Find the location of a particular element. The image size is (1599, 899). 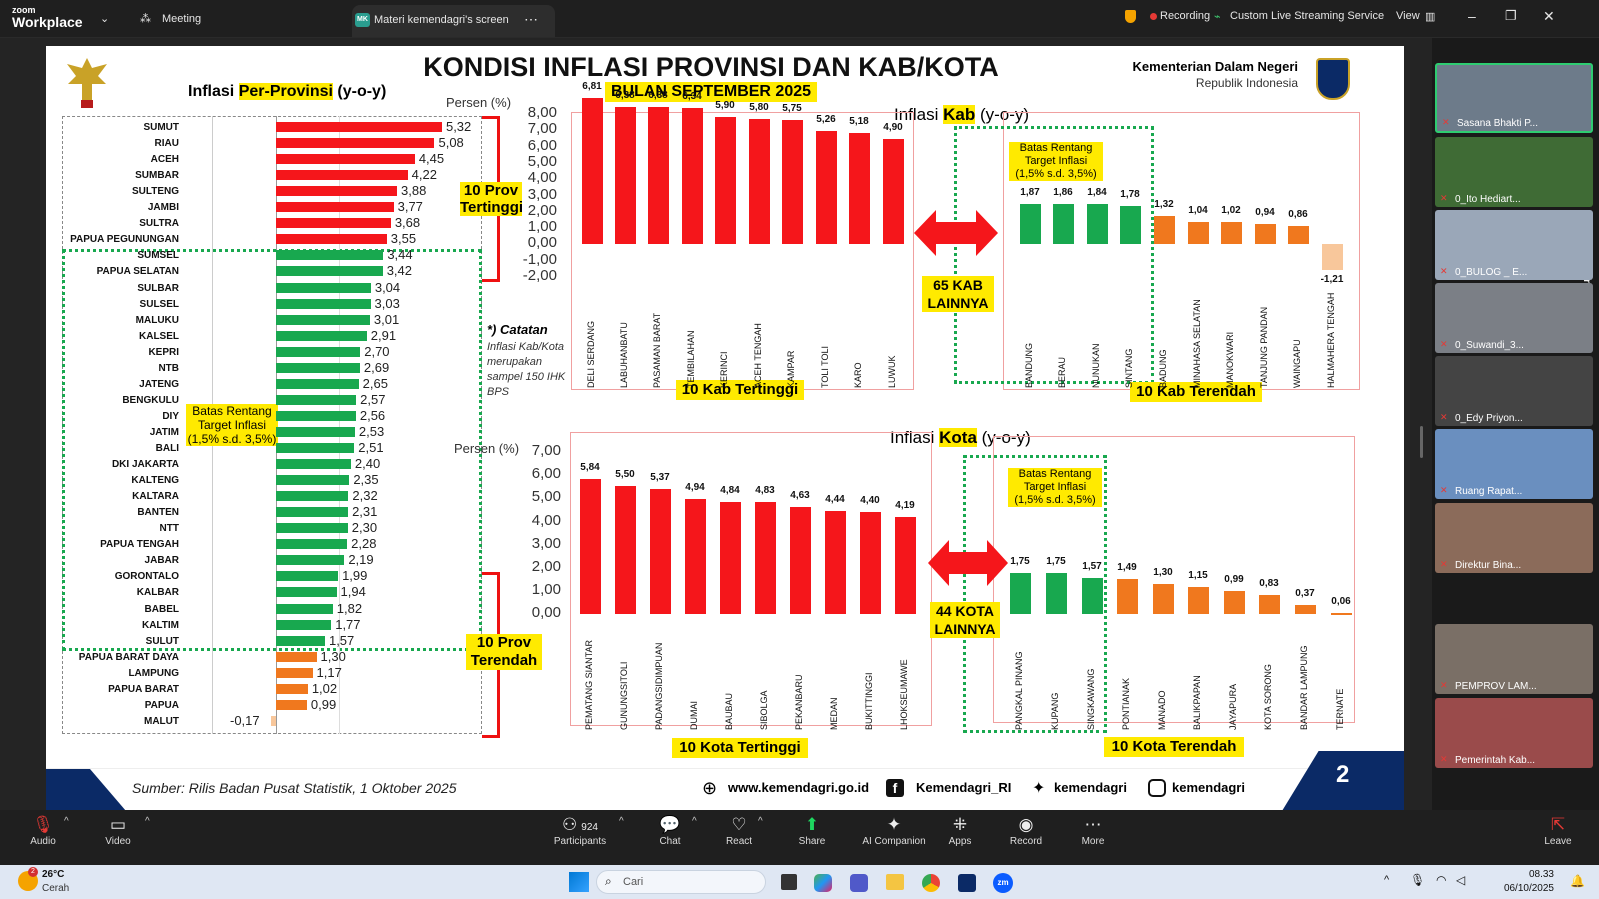

more-options-icon: ⋯ is located at coordinates (531, 19).